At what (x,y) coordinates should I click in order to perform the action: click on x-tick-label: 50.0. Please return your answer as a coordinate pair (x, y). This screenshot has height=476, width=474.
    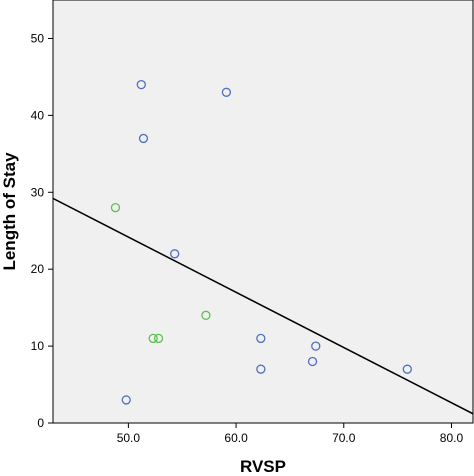
    Looking at the image, I should click on (129, 438).